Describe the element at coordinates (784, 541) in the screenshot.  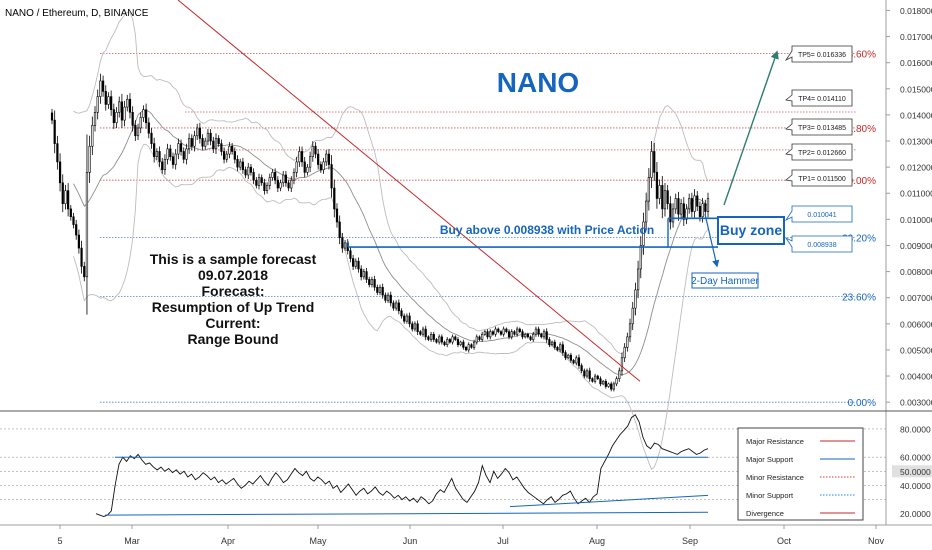
I see `time-tick-label: Oct` at that location.